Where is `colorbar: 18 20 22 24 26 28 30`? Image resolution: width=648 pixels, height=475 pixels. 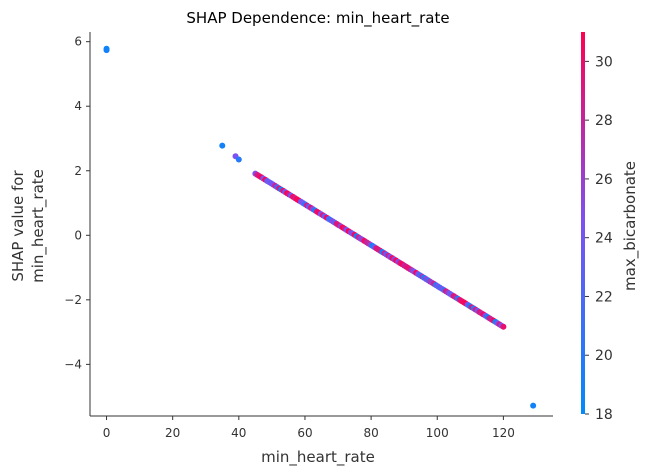
colorbar: 18 20 22 24 26 28 30 is located at coordinates (597, 227).